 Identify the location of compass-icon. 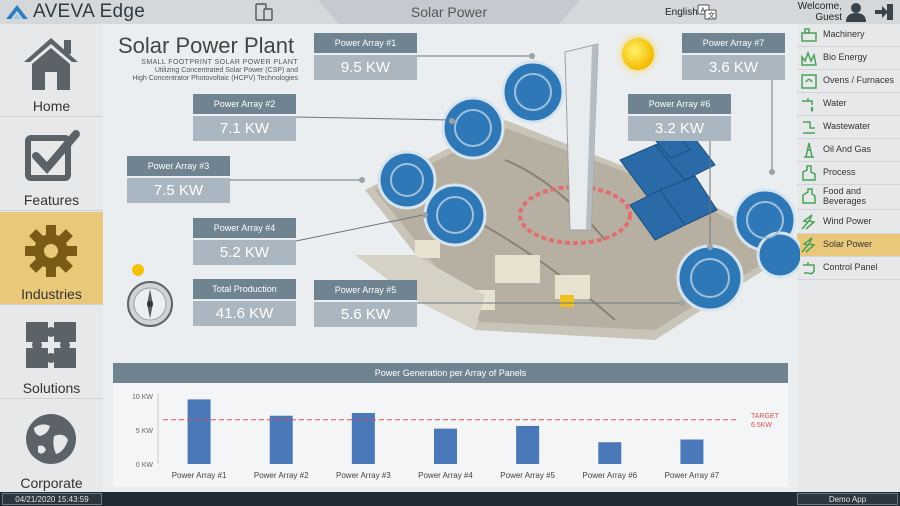
(150, 295).